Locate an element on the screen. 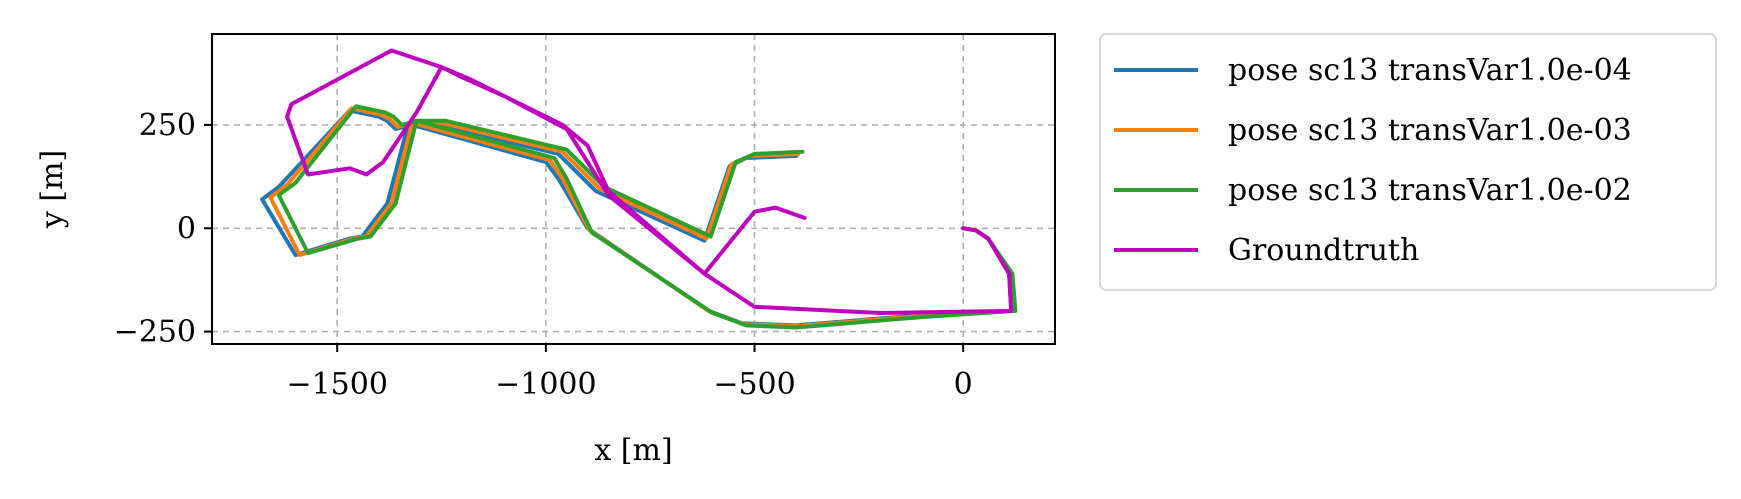 The height and width of the screenshot is (499, 1741). x-axis-label: x [m] is located at coordinates (633, 450).